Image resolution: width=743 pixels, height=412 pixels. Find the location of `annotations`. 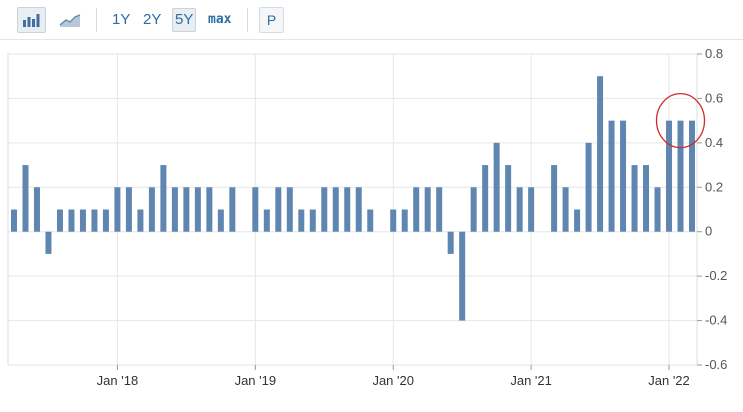

annotations is located at coordinates (680, 120).